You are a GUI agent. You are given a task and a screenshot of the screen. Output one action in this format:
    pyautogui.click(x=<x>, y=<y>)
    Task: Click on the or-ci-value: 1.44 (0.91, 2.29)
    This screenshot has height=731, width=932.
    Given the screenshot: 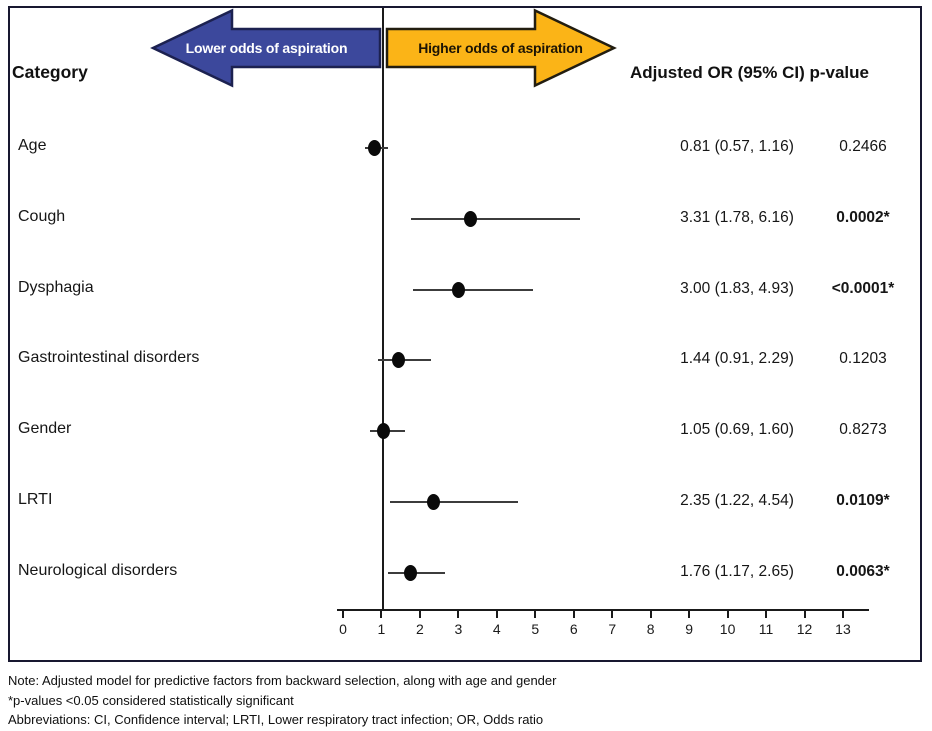 What is the action you would take?
    pyautogui.click(x=737, y=359)
    